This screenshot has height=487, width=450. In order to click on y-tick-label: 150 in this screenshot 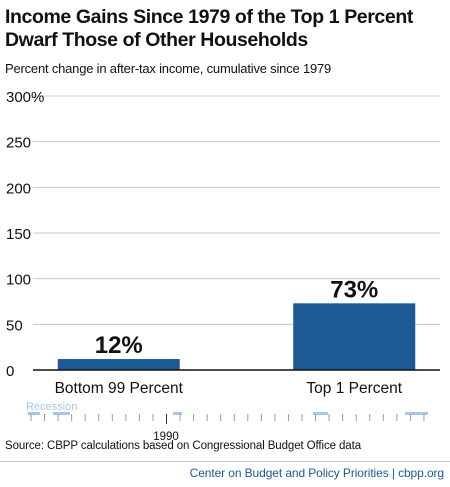, I will do `click(18, 234)`.